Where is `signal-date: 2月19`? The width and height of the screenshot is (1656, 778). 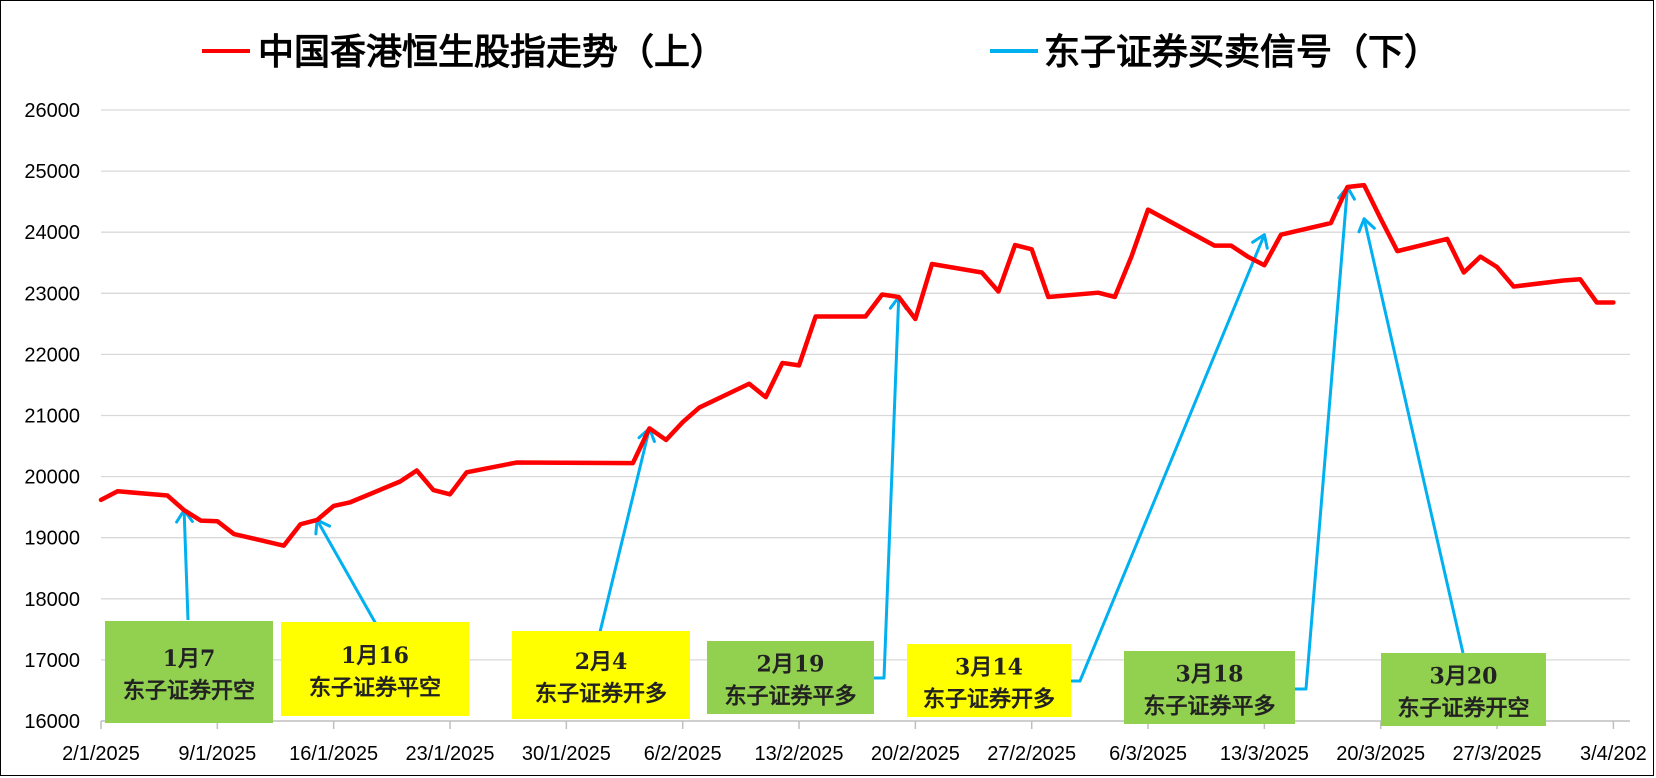 signal-date: 2月19 is located at coordinates (791, 665).